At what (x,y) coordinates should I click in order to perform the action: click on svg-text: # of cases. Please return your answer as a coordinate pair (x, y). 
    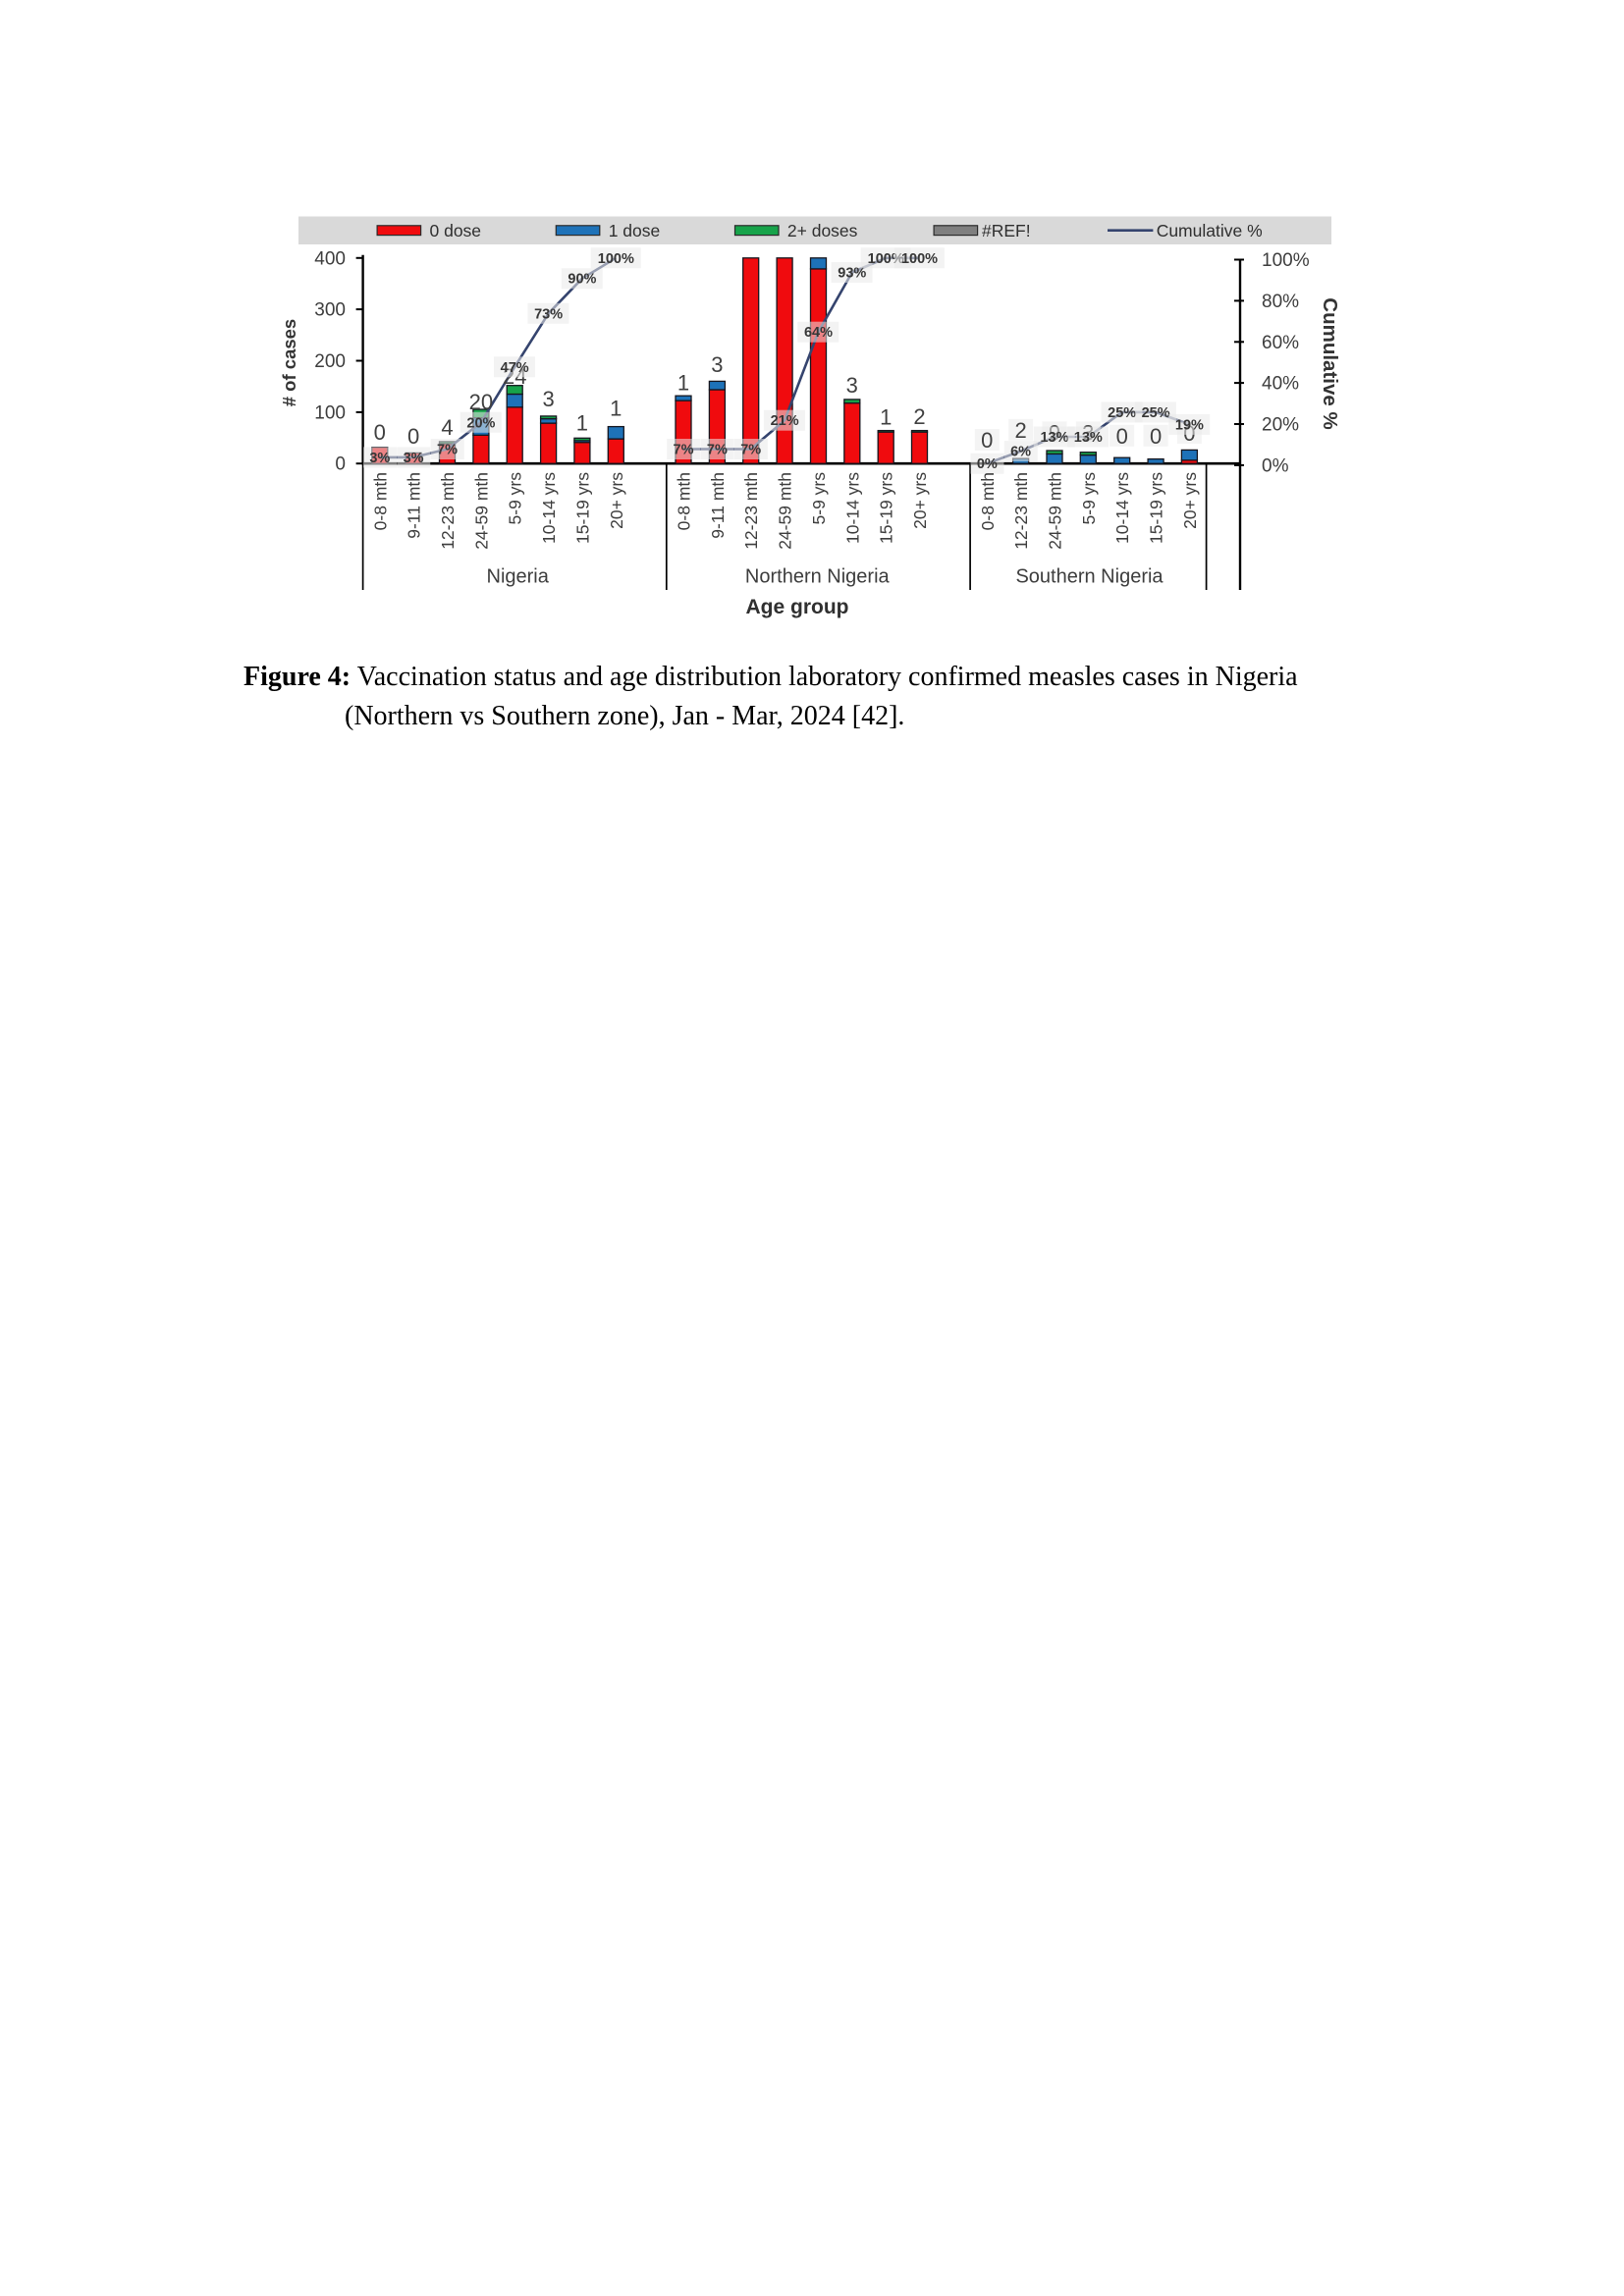
    Looking at the image, I should click on (289, 363).